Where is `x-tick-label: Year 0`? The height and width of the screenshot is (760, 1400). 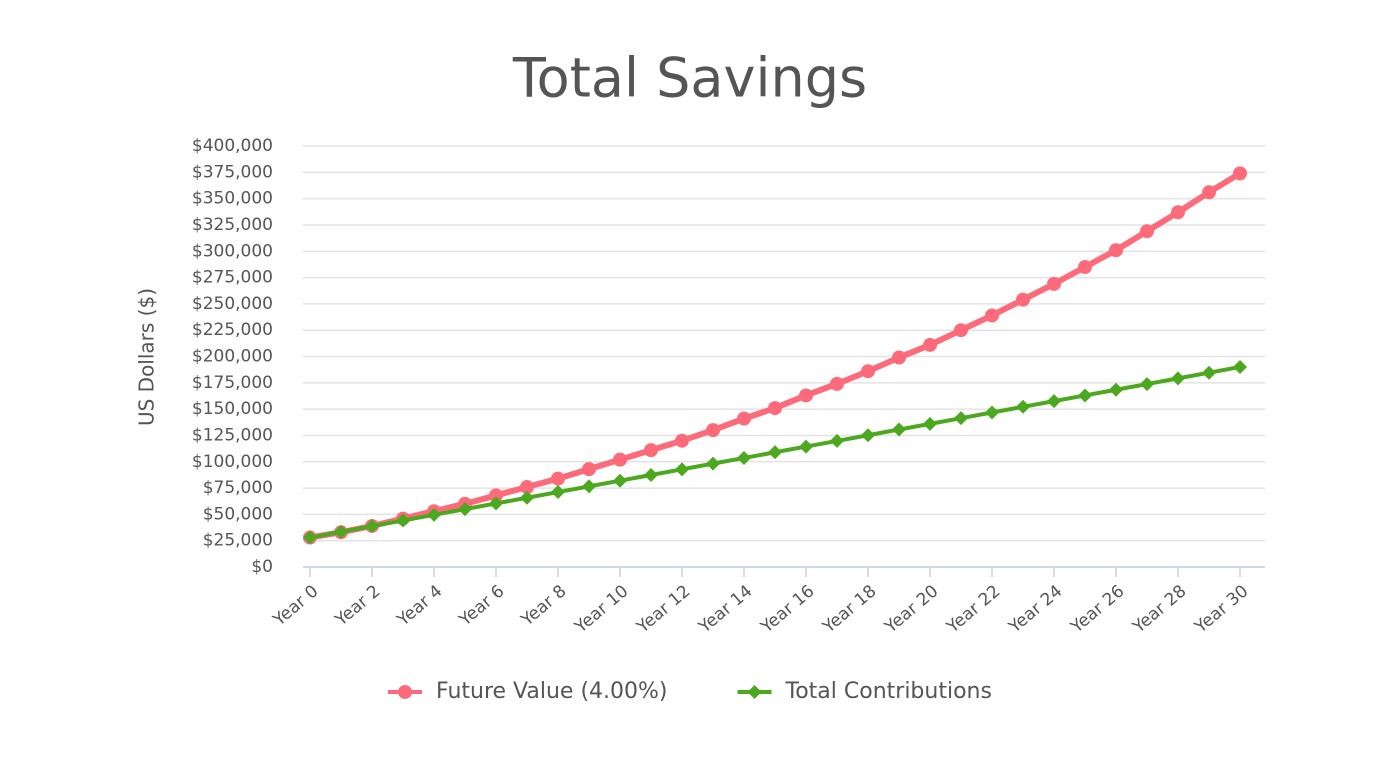 x-tick-label: Year 0 is located at coordinates (296, 606).